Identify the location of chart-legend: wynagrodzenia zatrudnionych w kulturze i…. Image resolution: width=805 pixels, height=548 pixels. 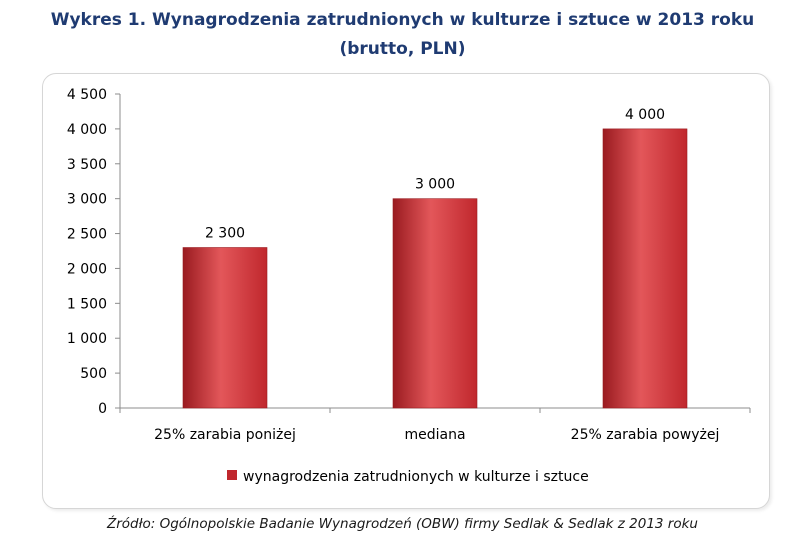
(408, 477).